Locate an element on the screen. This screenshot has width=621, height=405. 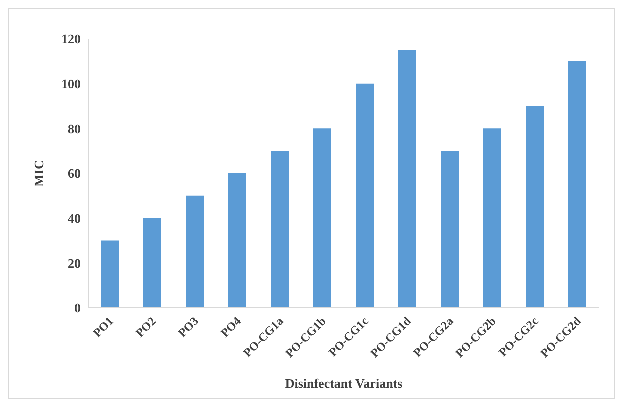
y-tick-label: 0 is located at coordinates (77, 308).